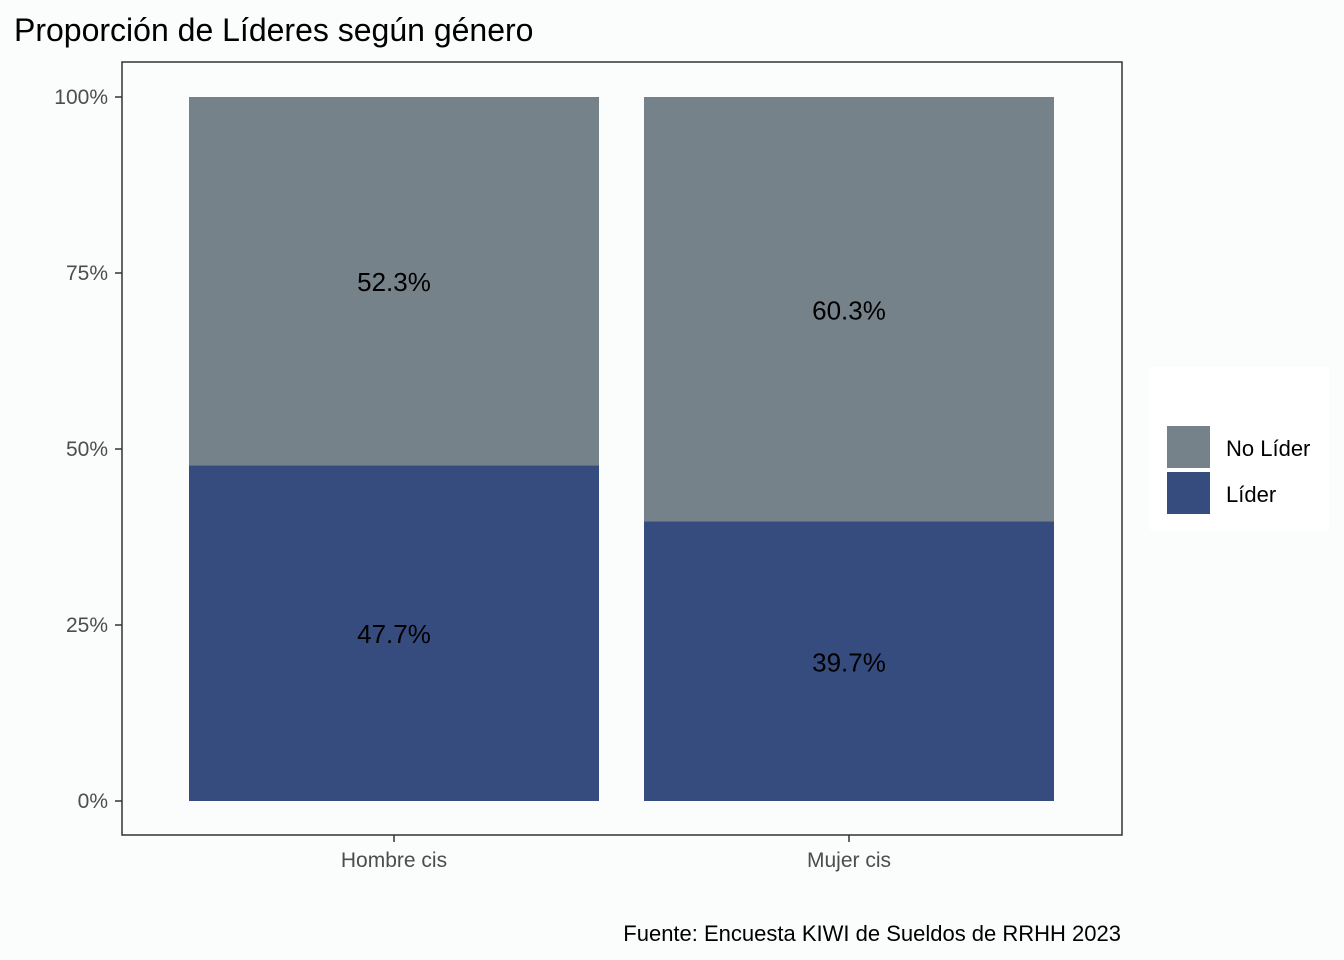  I want to click on data-label: 47.7%, so click(394, 634).